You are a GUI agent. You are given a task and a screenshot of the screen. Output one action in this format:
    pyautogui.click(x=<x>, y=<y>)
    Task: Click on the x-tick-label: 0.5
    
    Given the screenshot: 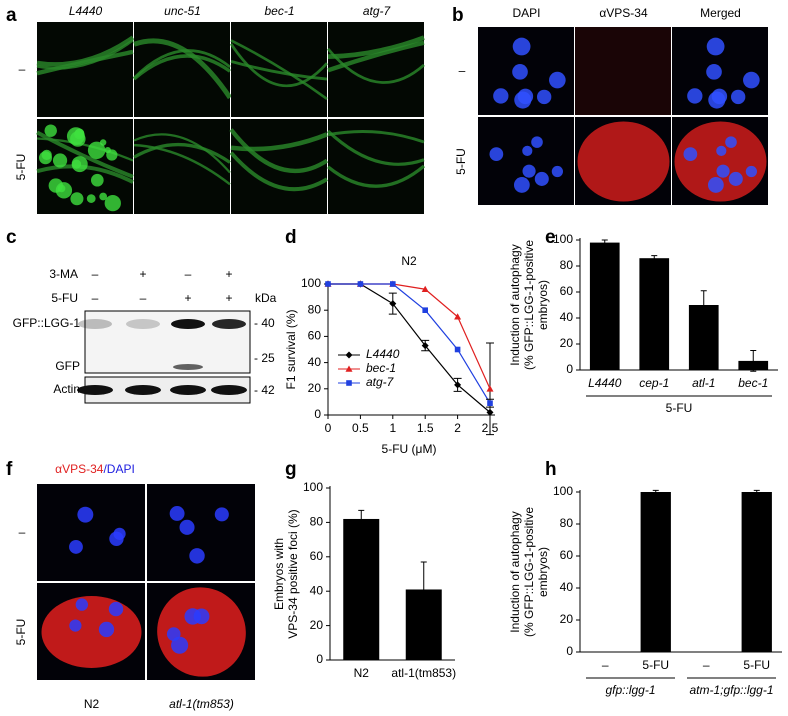 What is the action you would take?
    pyautogui.click(x=360, y=428)
    